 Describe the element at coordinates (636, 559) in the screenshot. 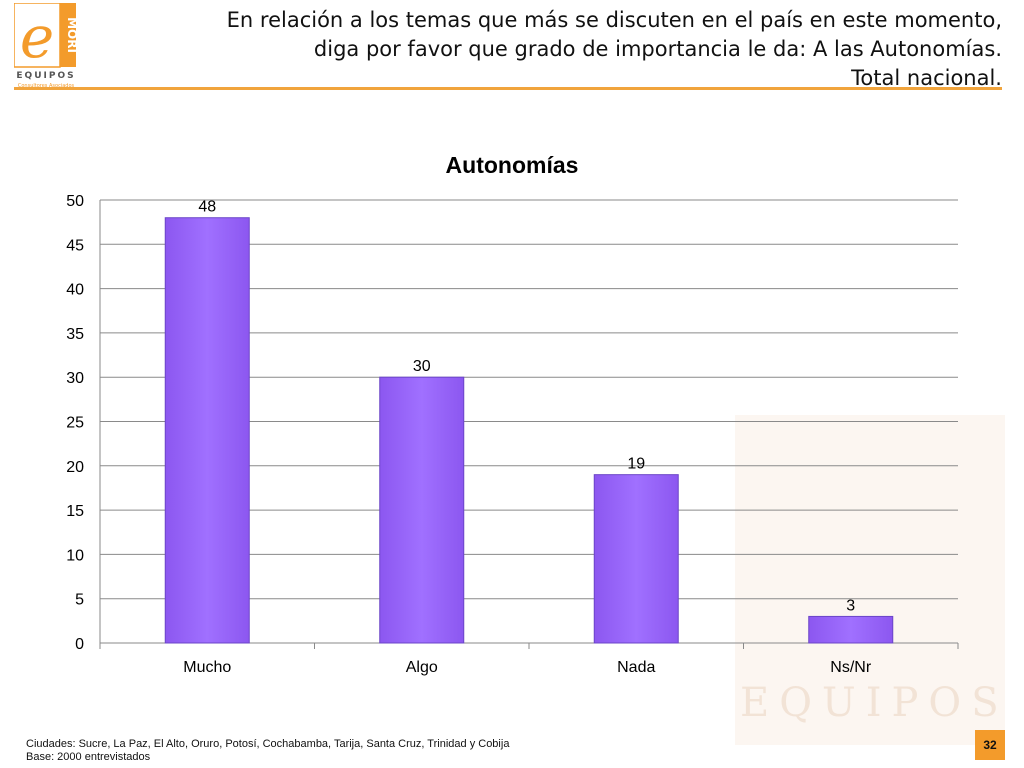

I see `bar-nada` at that location.